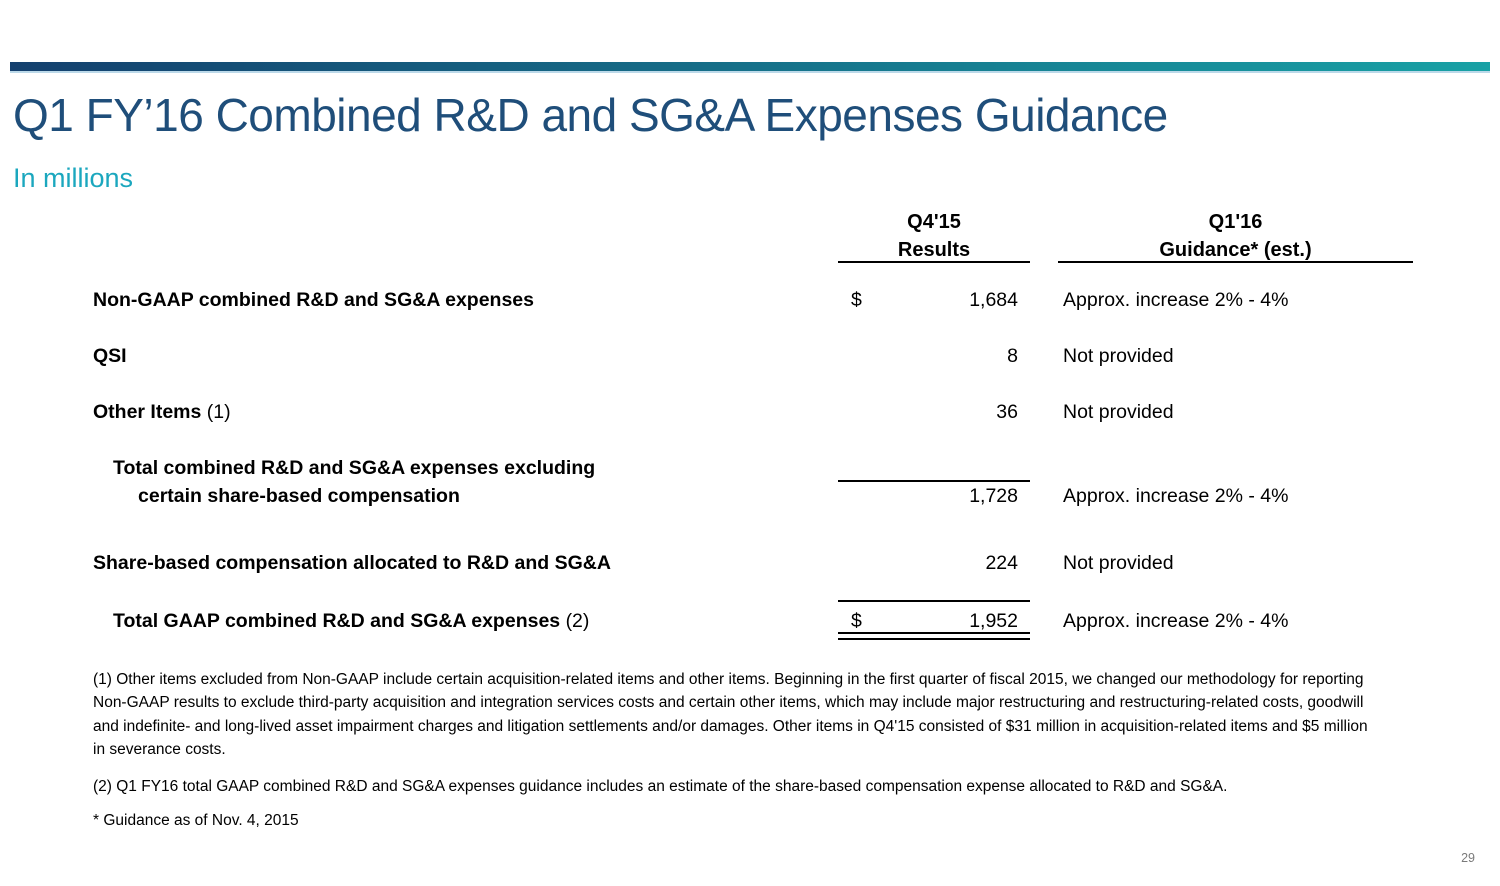 The height and width of the screenshot is (886, 1500). I want to click on results-value: 1,728, so click(993, 496).